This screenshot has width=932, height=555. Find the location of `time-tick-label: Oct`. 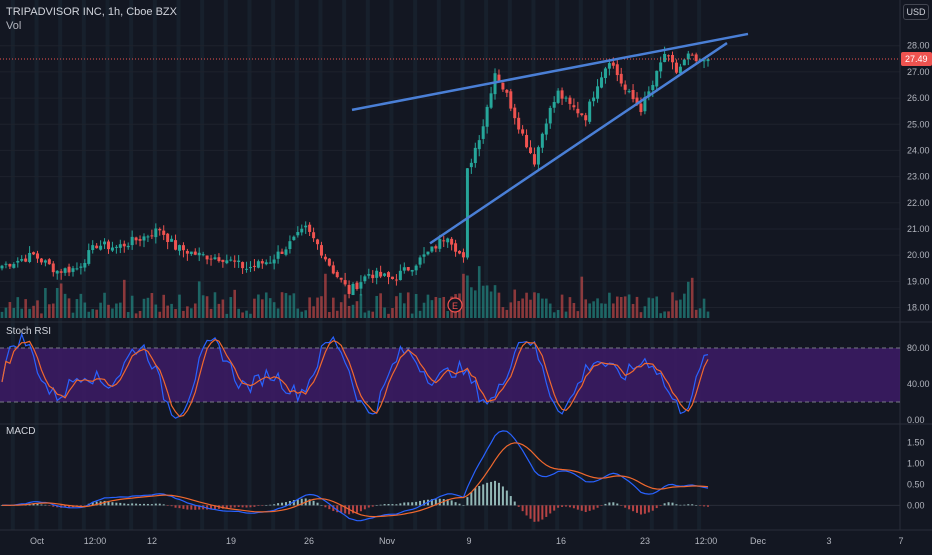

time-tick-label: Oct is located at coordinates (37, 541).